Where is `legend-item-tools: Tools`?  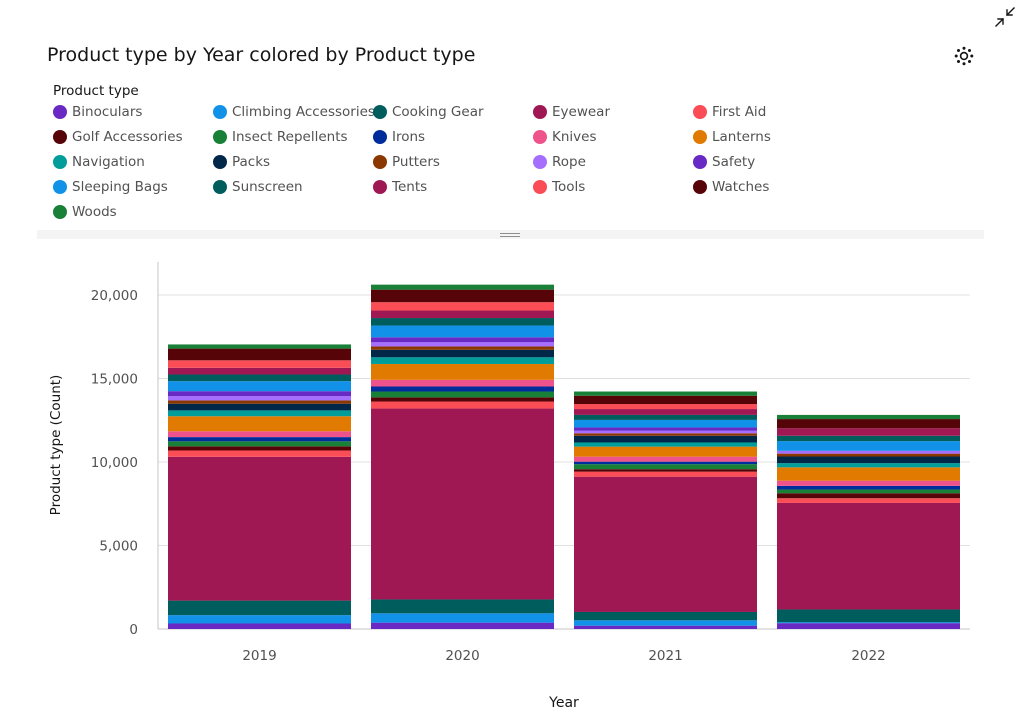
legend-item-tools: Tools is located at coordinates (559, 187).